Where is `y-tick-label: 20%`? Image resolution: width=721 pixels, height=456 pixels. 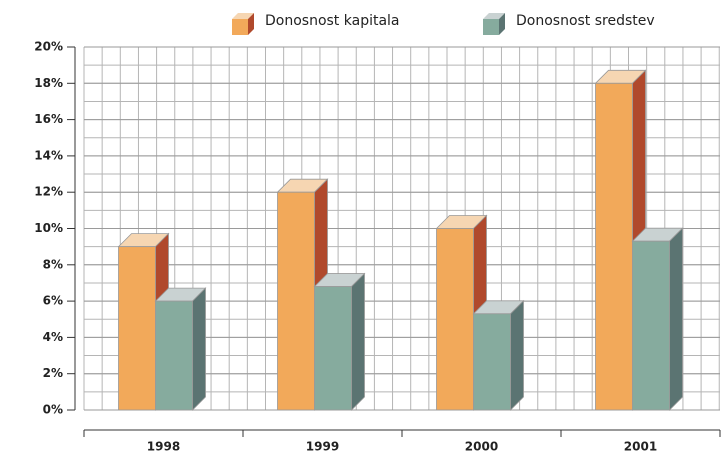
y-tick-label: 20% is located at coordinates (48, 47).